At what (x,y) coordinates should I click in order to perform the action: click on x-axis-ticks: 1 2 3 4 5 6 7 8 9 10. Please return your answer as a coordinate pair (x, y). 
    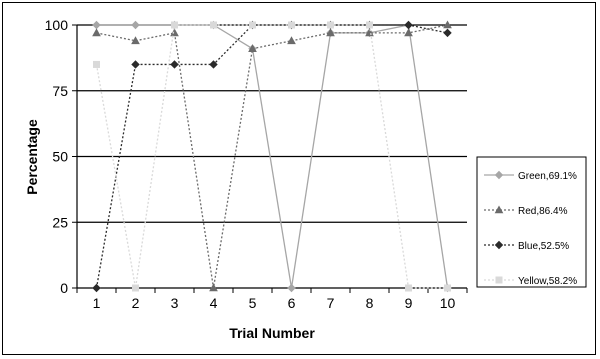
    Looking at the image, I should click on (272, 299).